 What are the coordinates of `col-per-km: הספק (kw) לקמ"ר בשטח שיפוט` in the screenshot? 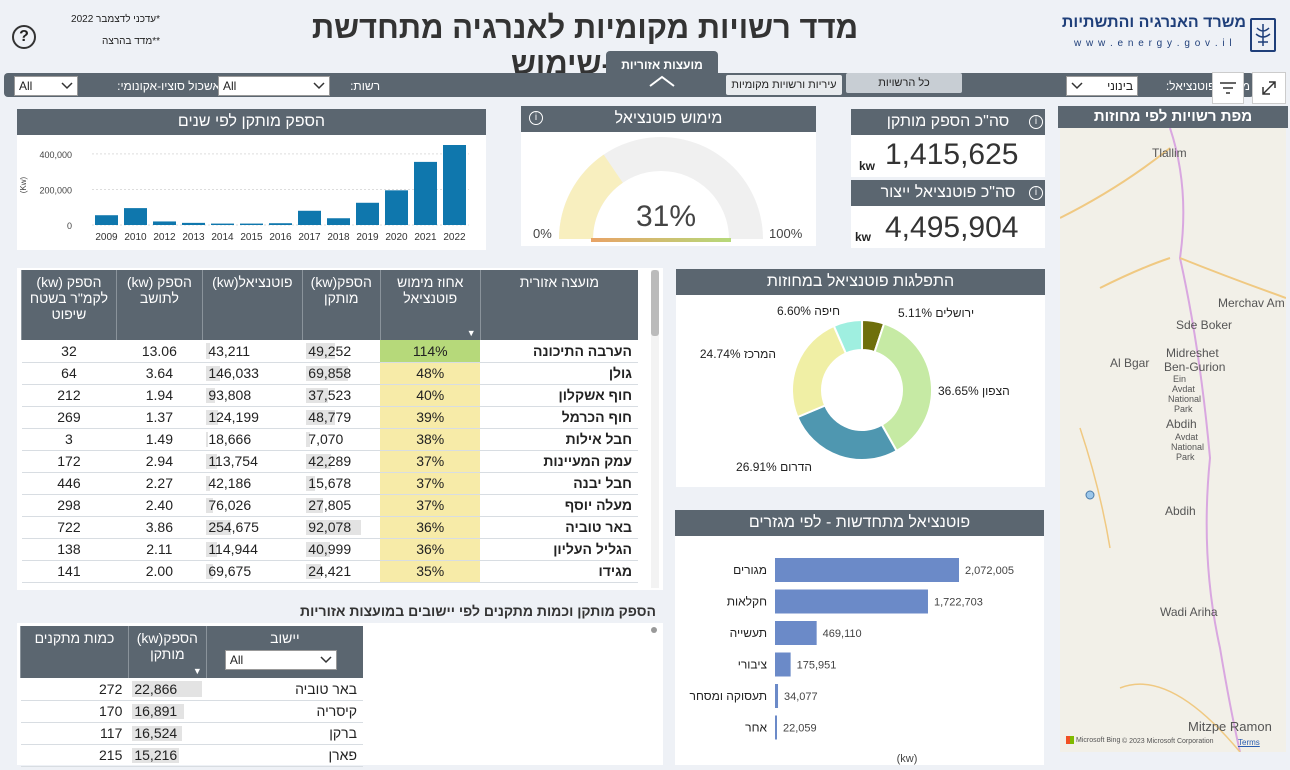 It's located at (69, 305).